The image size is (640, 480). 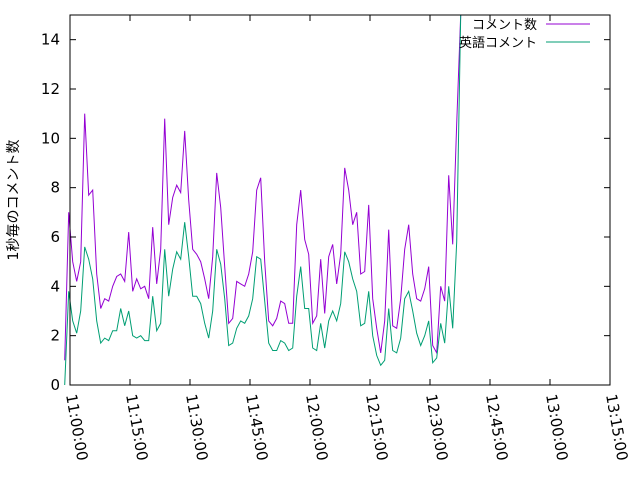 I want to click on y-axis-label-group: 1秒毎のコメント数, so click(x=14, y=200).